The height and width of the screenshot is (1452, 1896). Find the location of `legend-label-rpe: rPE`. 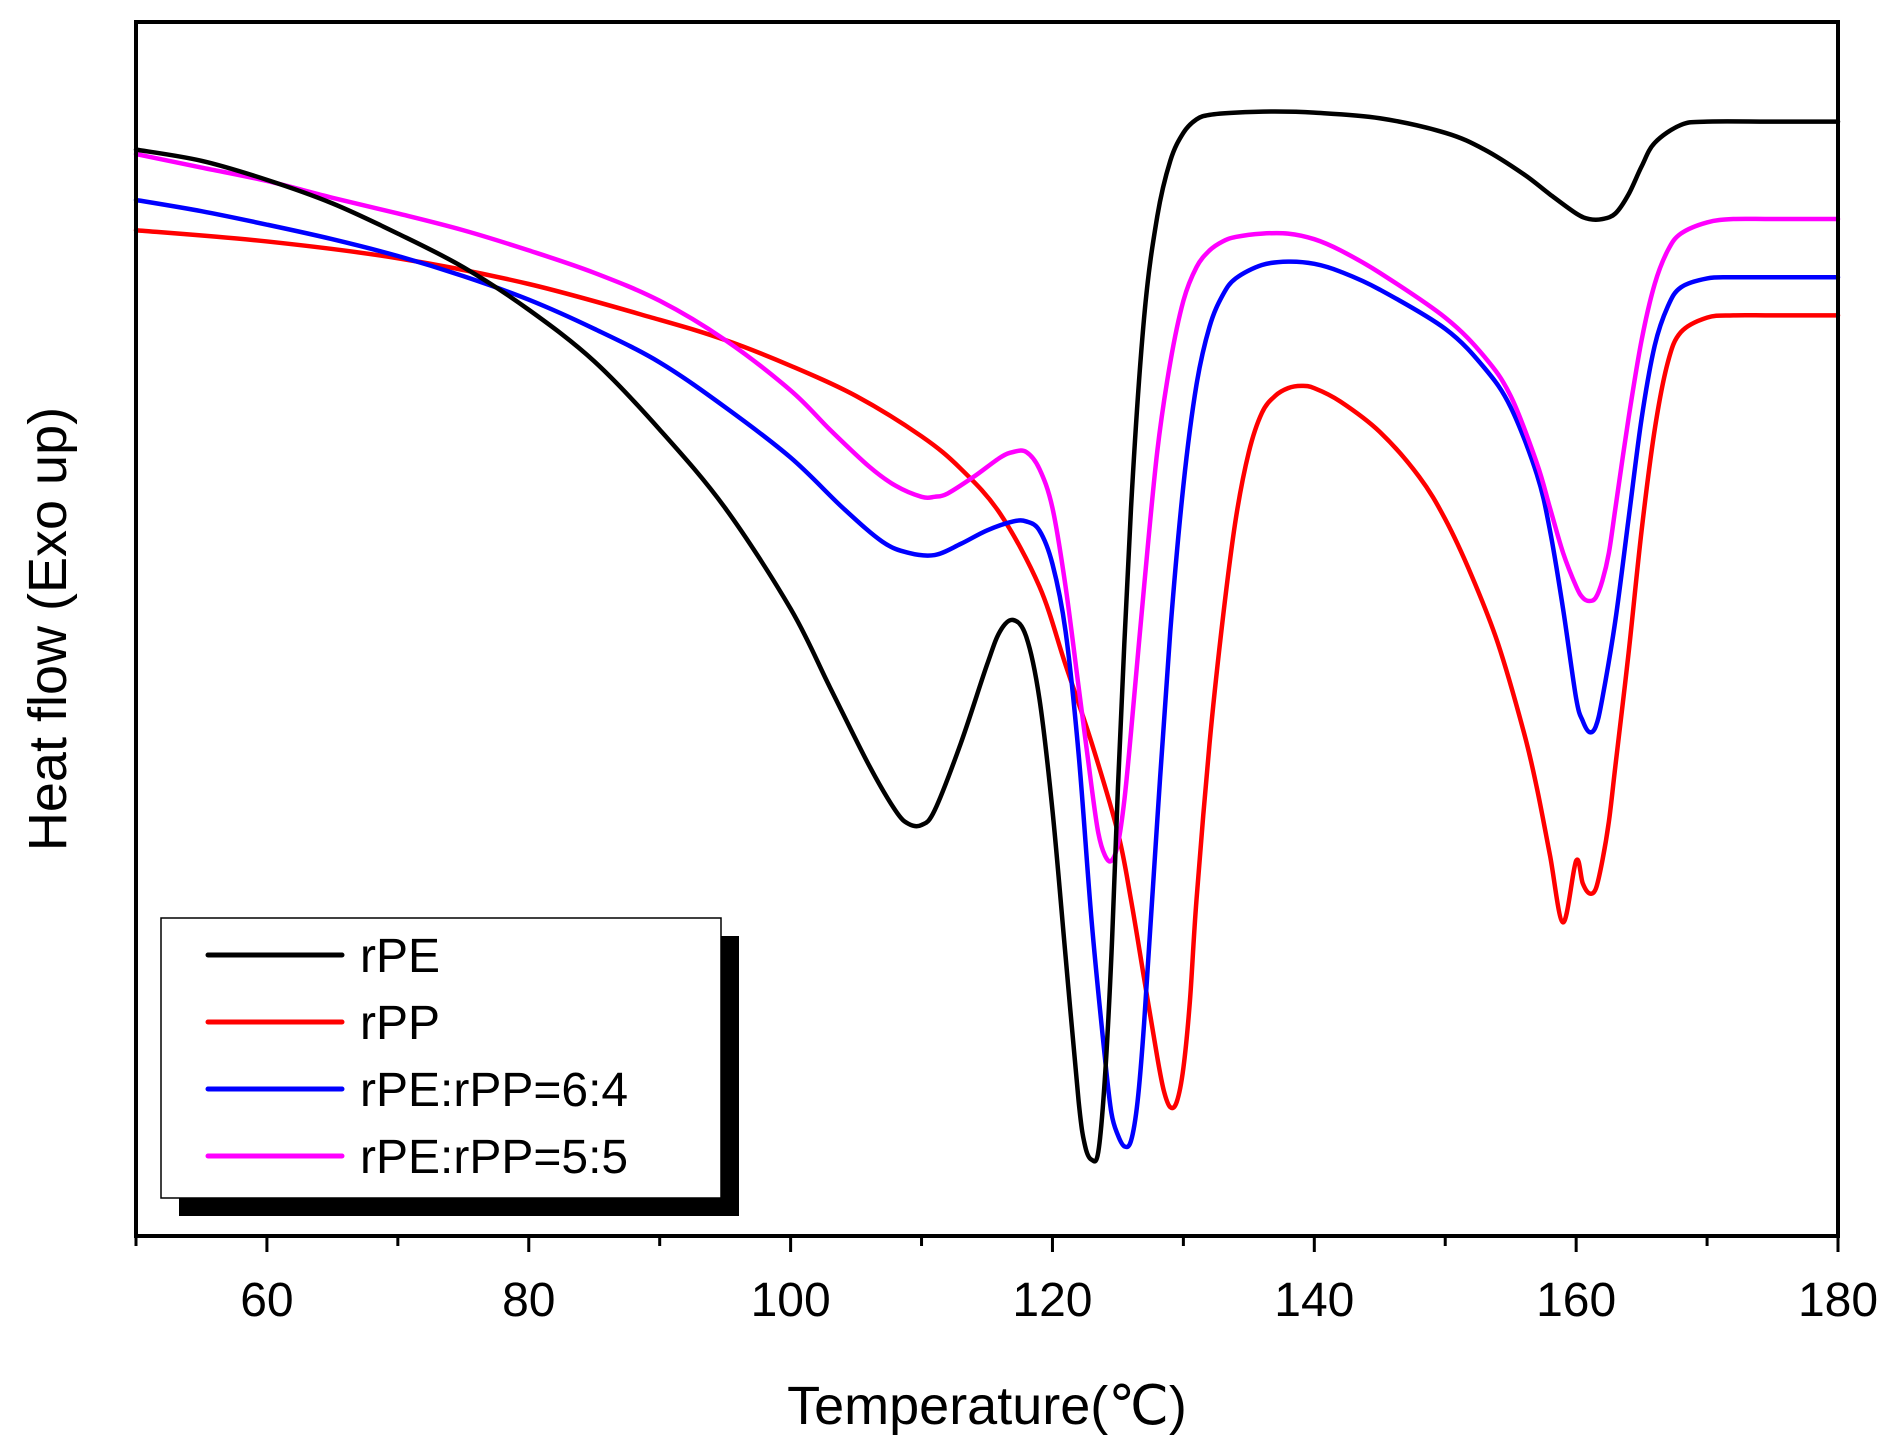

legend-label-rpe: rPE is located at coordinates (400, 956).